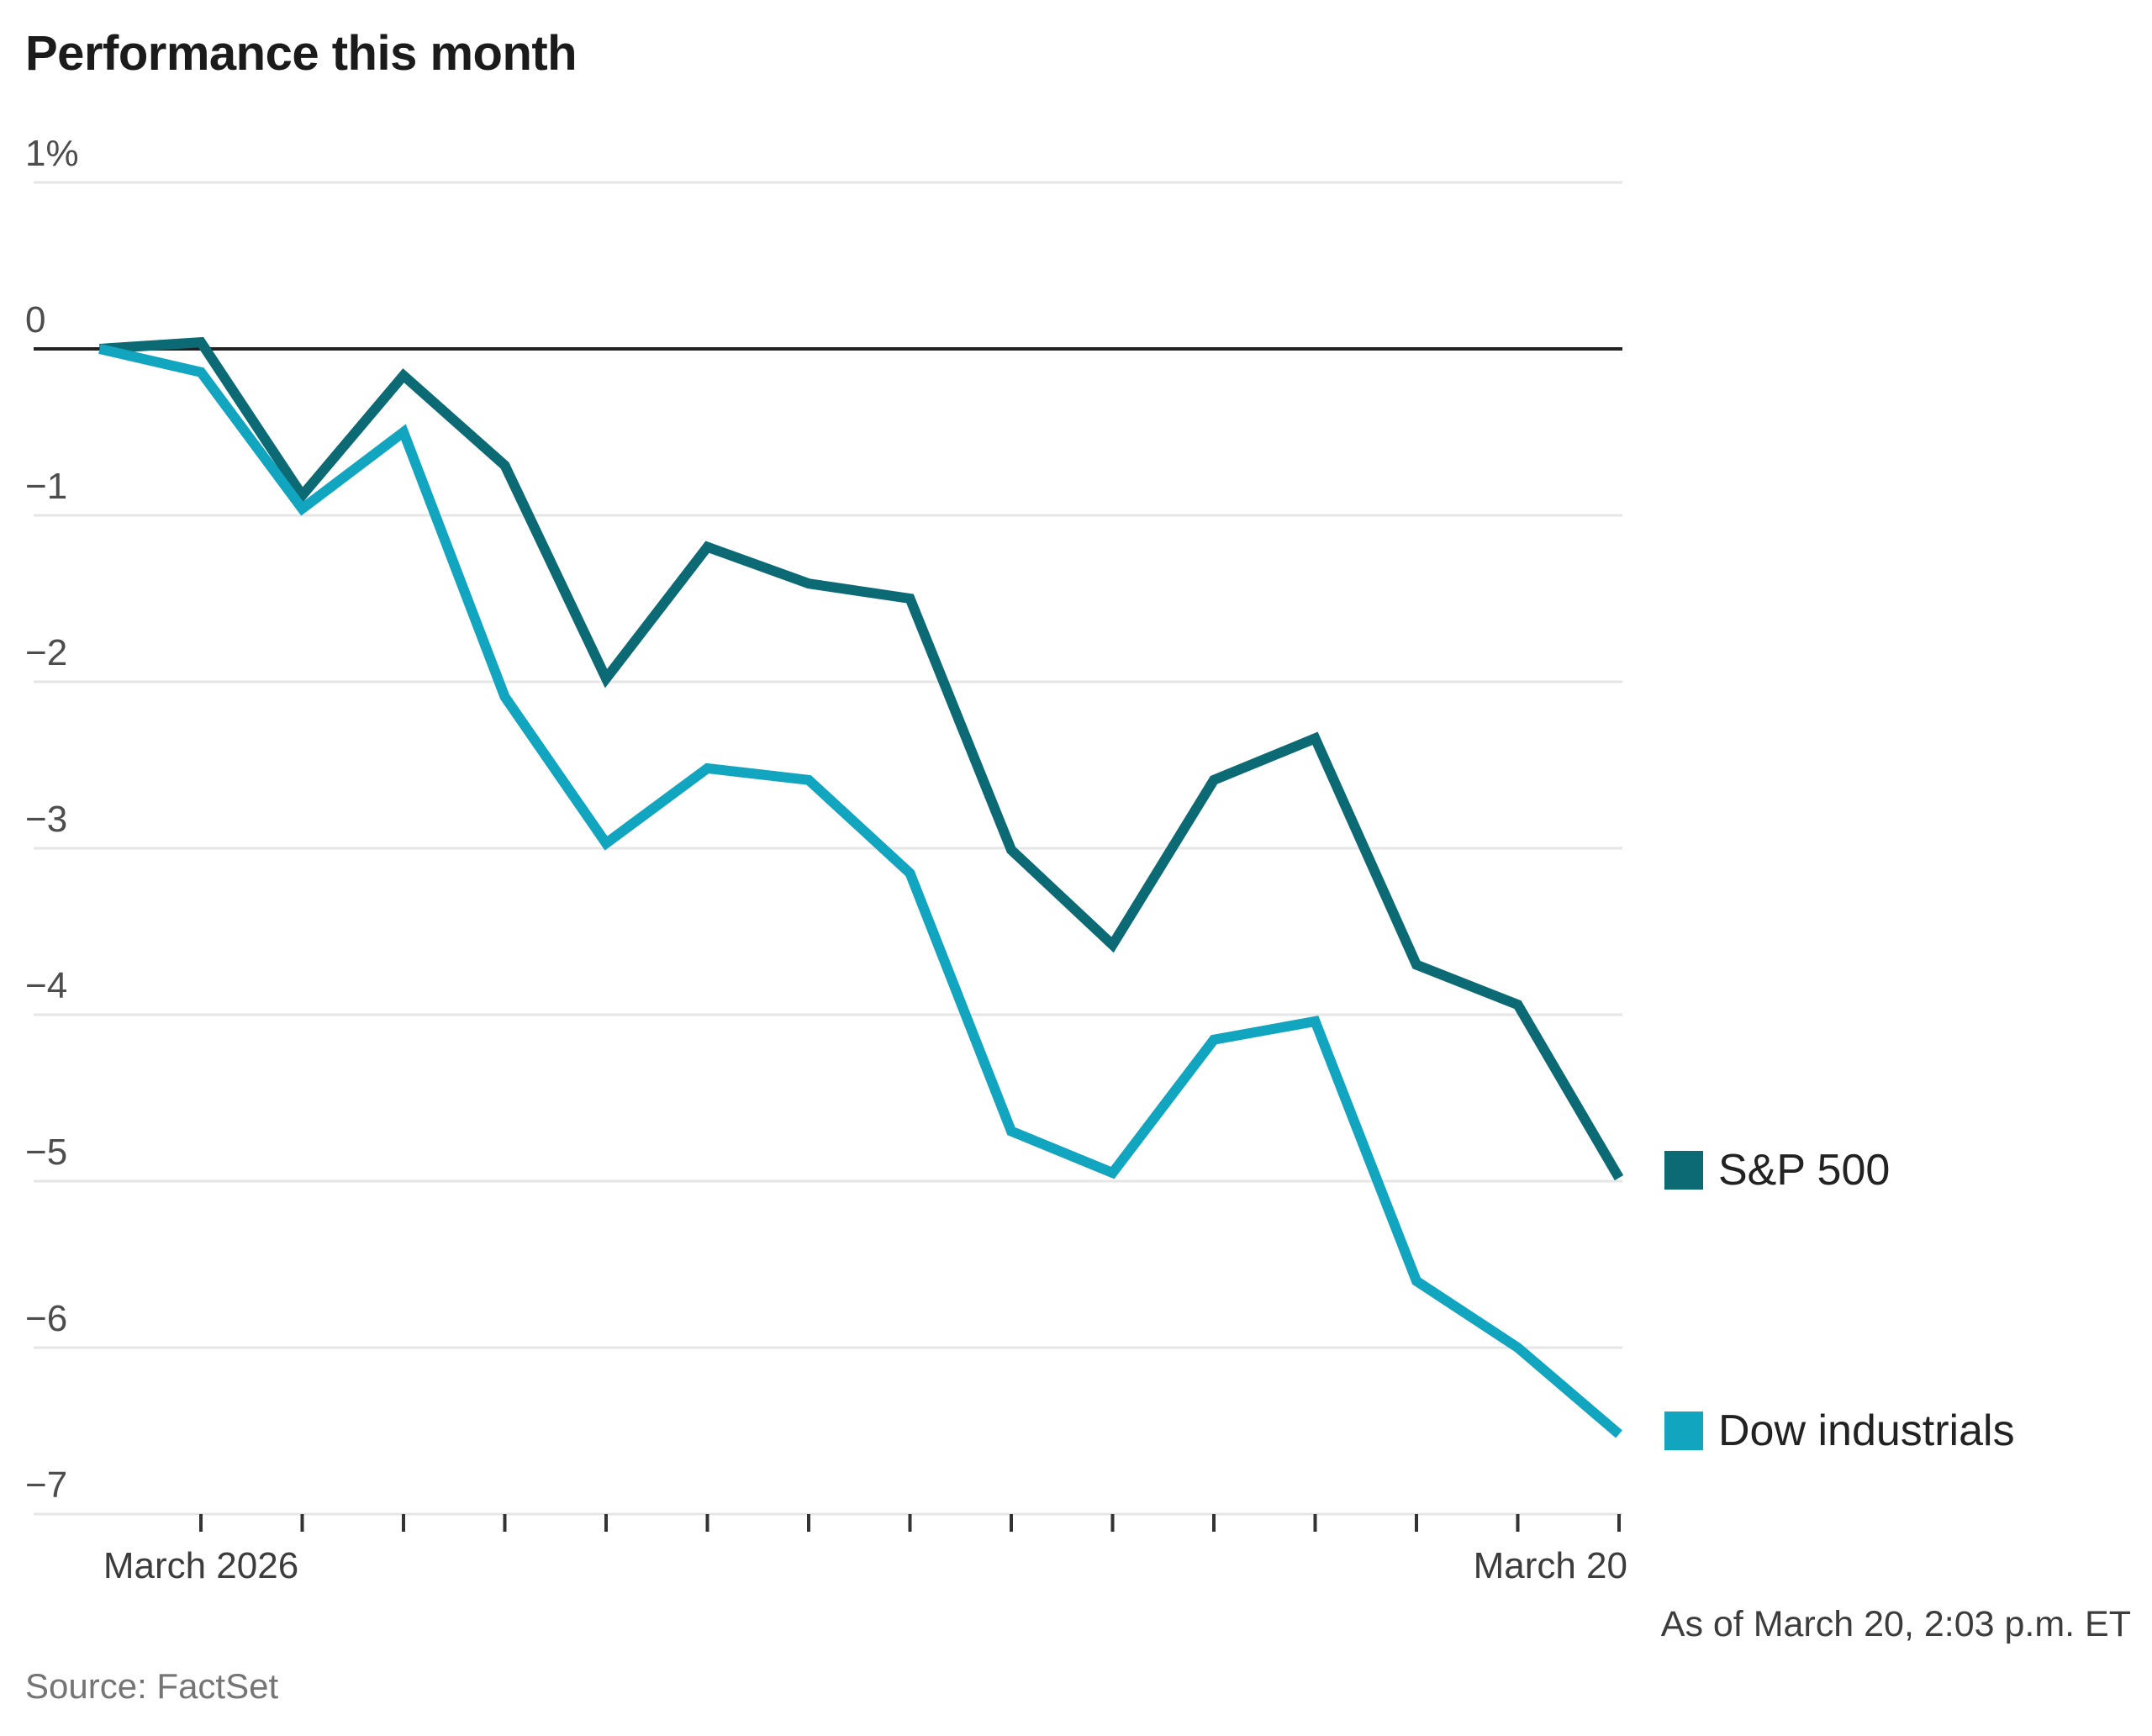 The image size is (2152, 1736). I want to click on x-axis-label-end: March 20, so click(1550, 1565).